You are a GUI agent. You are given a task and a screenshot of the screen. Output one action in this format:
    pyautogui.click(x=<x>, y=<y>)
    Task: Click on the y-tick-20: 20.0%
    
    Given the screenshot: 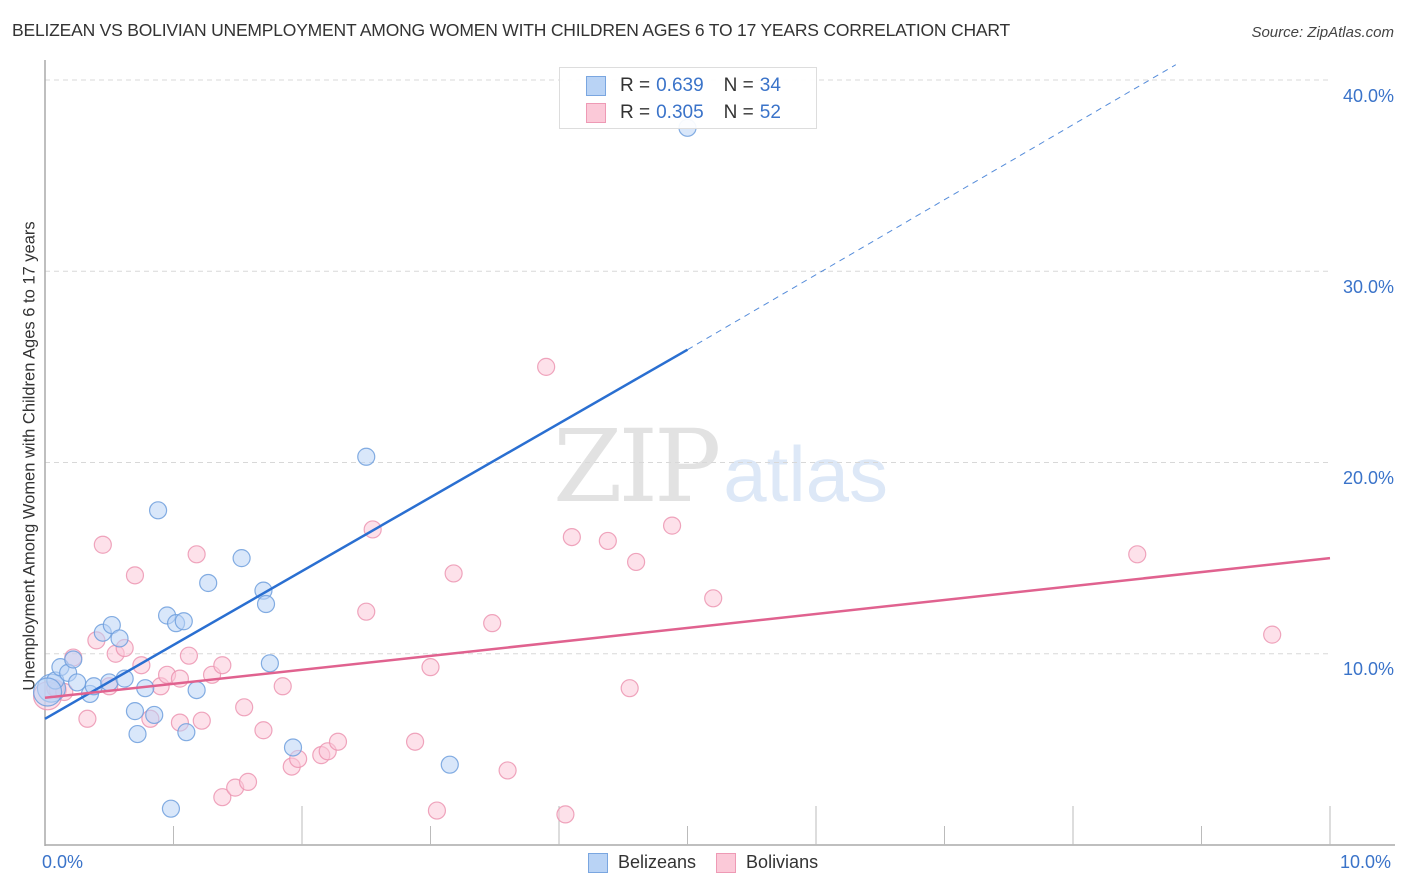 What is the action you would take?
    pyautogui.click(x=1368, y=478)
    